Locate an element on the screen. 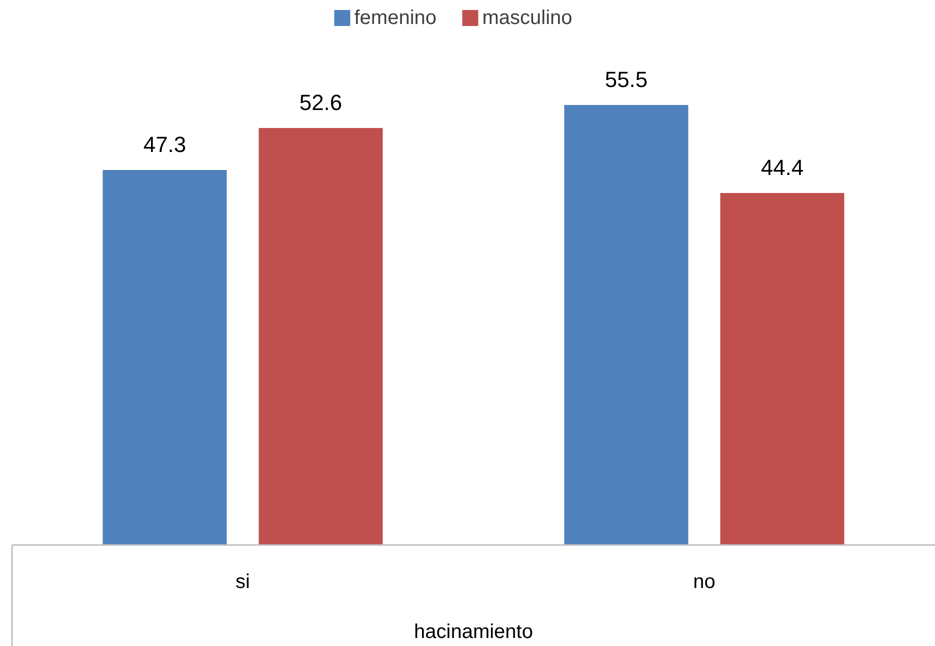 Image resolution: width=935 pixels, height=646 pixels. data-label: 55.5 is located at coordinates (626, 79).